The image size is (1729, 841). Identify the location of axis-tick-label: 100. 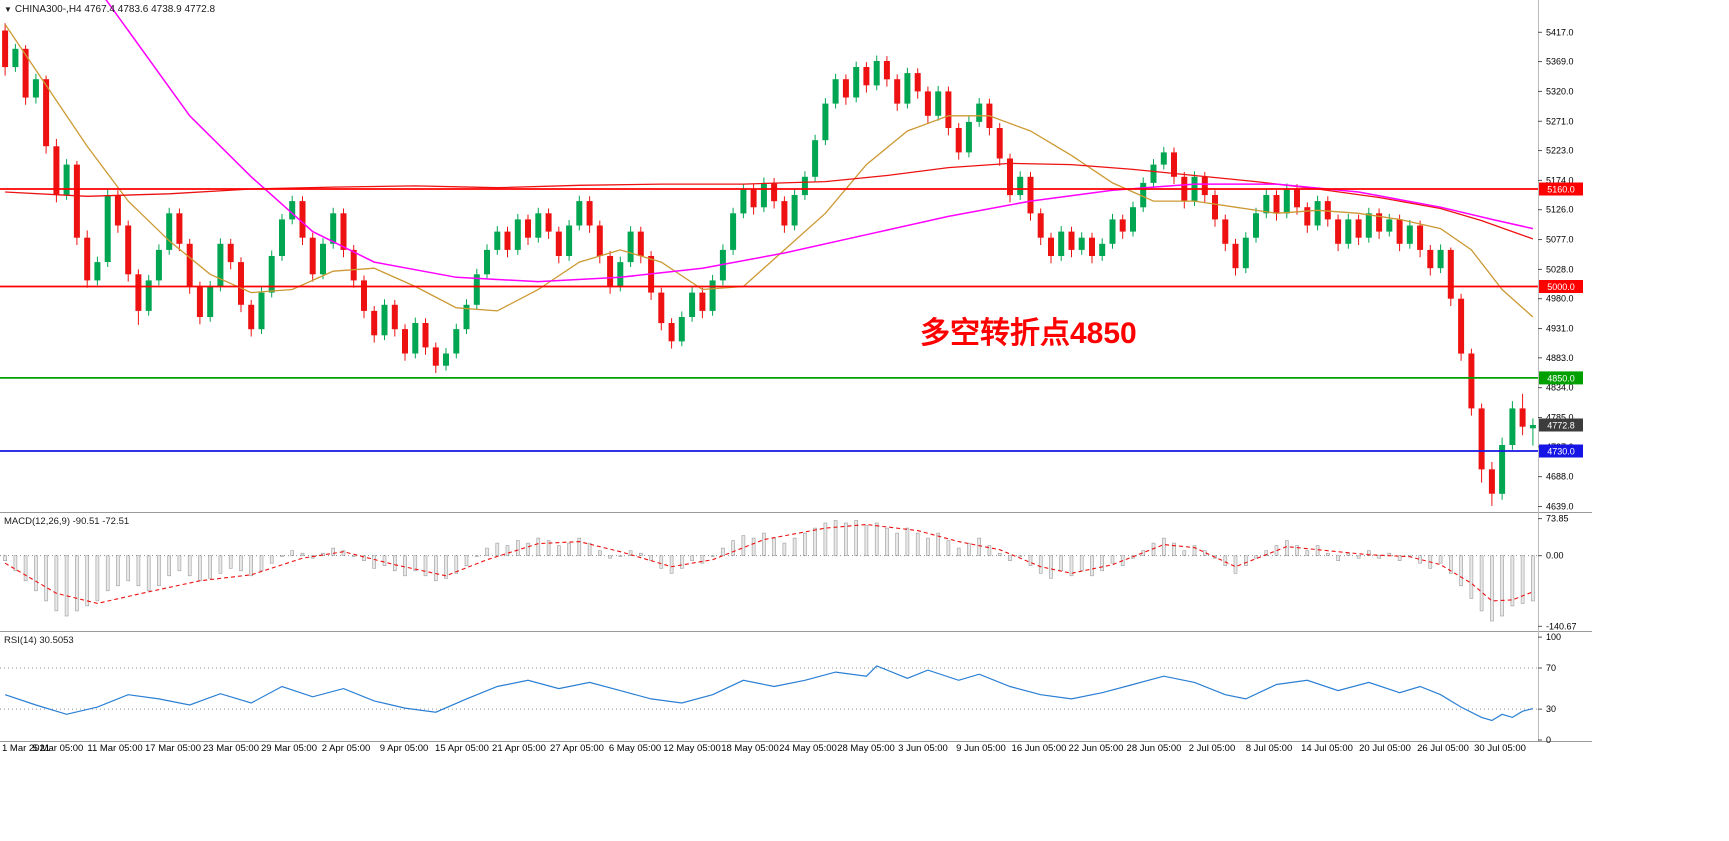
(1553, 637).